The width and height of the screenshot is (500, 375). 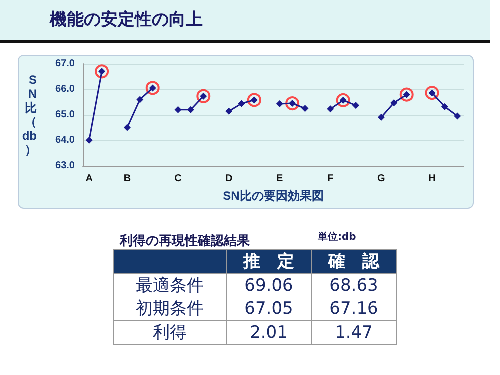 I want to click on y-tick-label: 64.0, so click(x=66, y=140).